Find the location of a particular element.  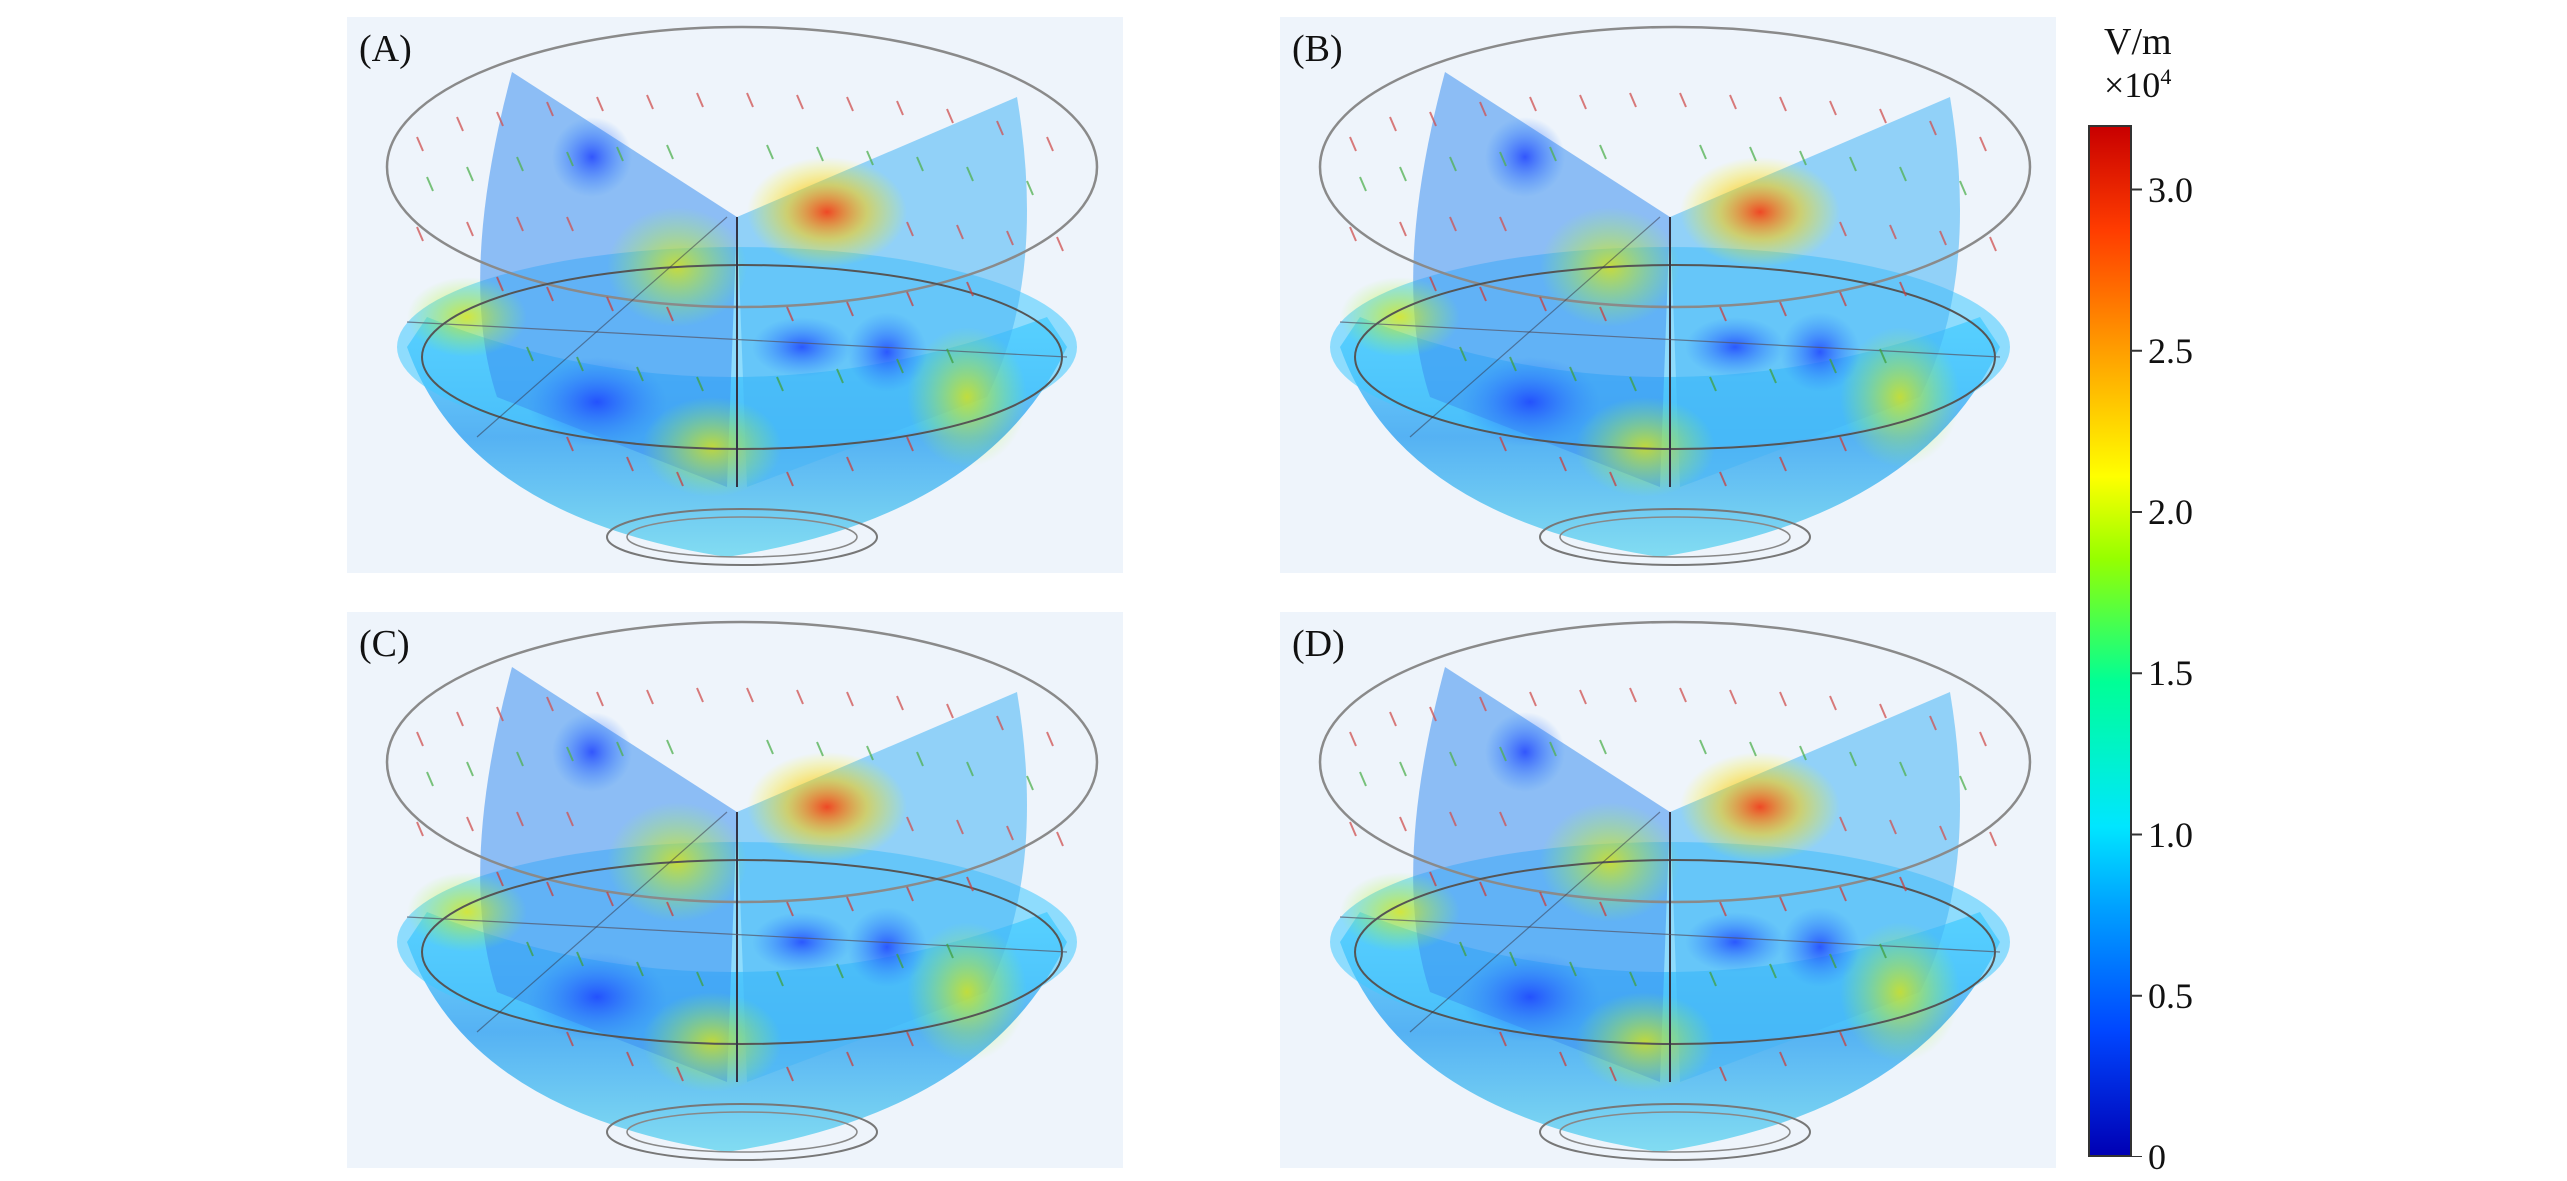

colorbar is located at coordinates (2110, 641).